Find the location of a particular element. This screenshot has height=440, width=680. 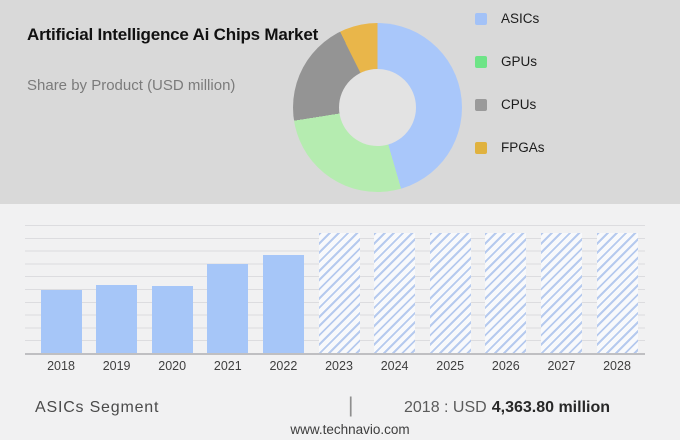

x-tick-2026: 2026 is located at coordinates (505, 366).